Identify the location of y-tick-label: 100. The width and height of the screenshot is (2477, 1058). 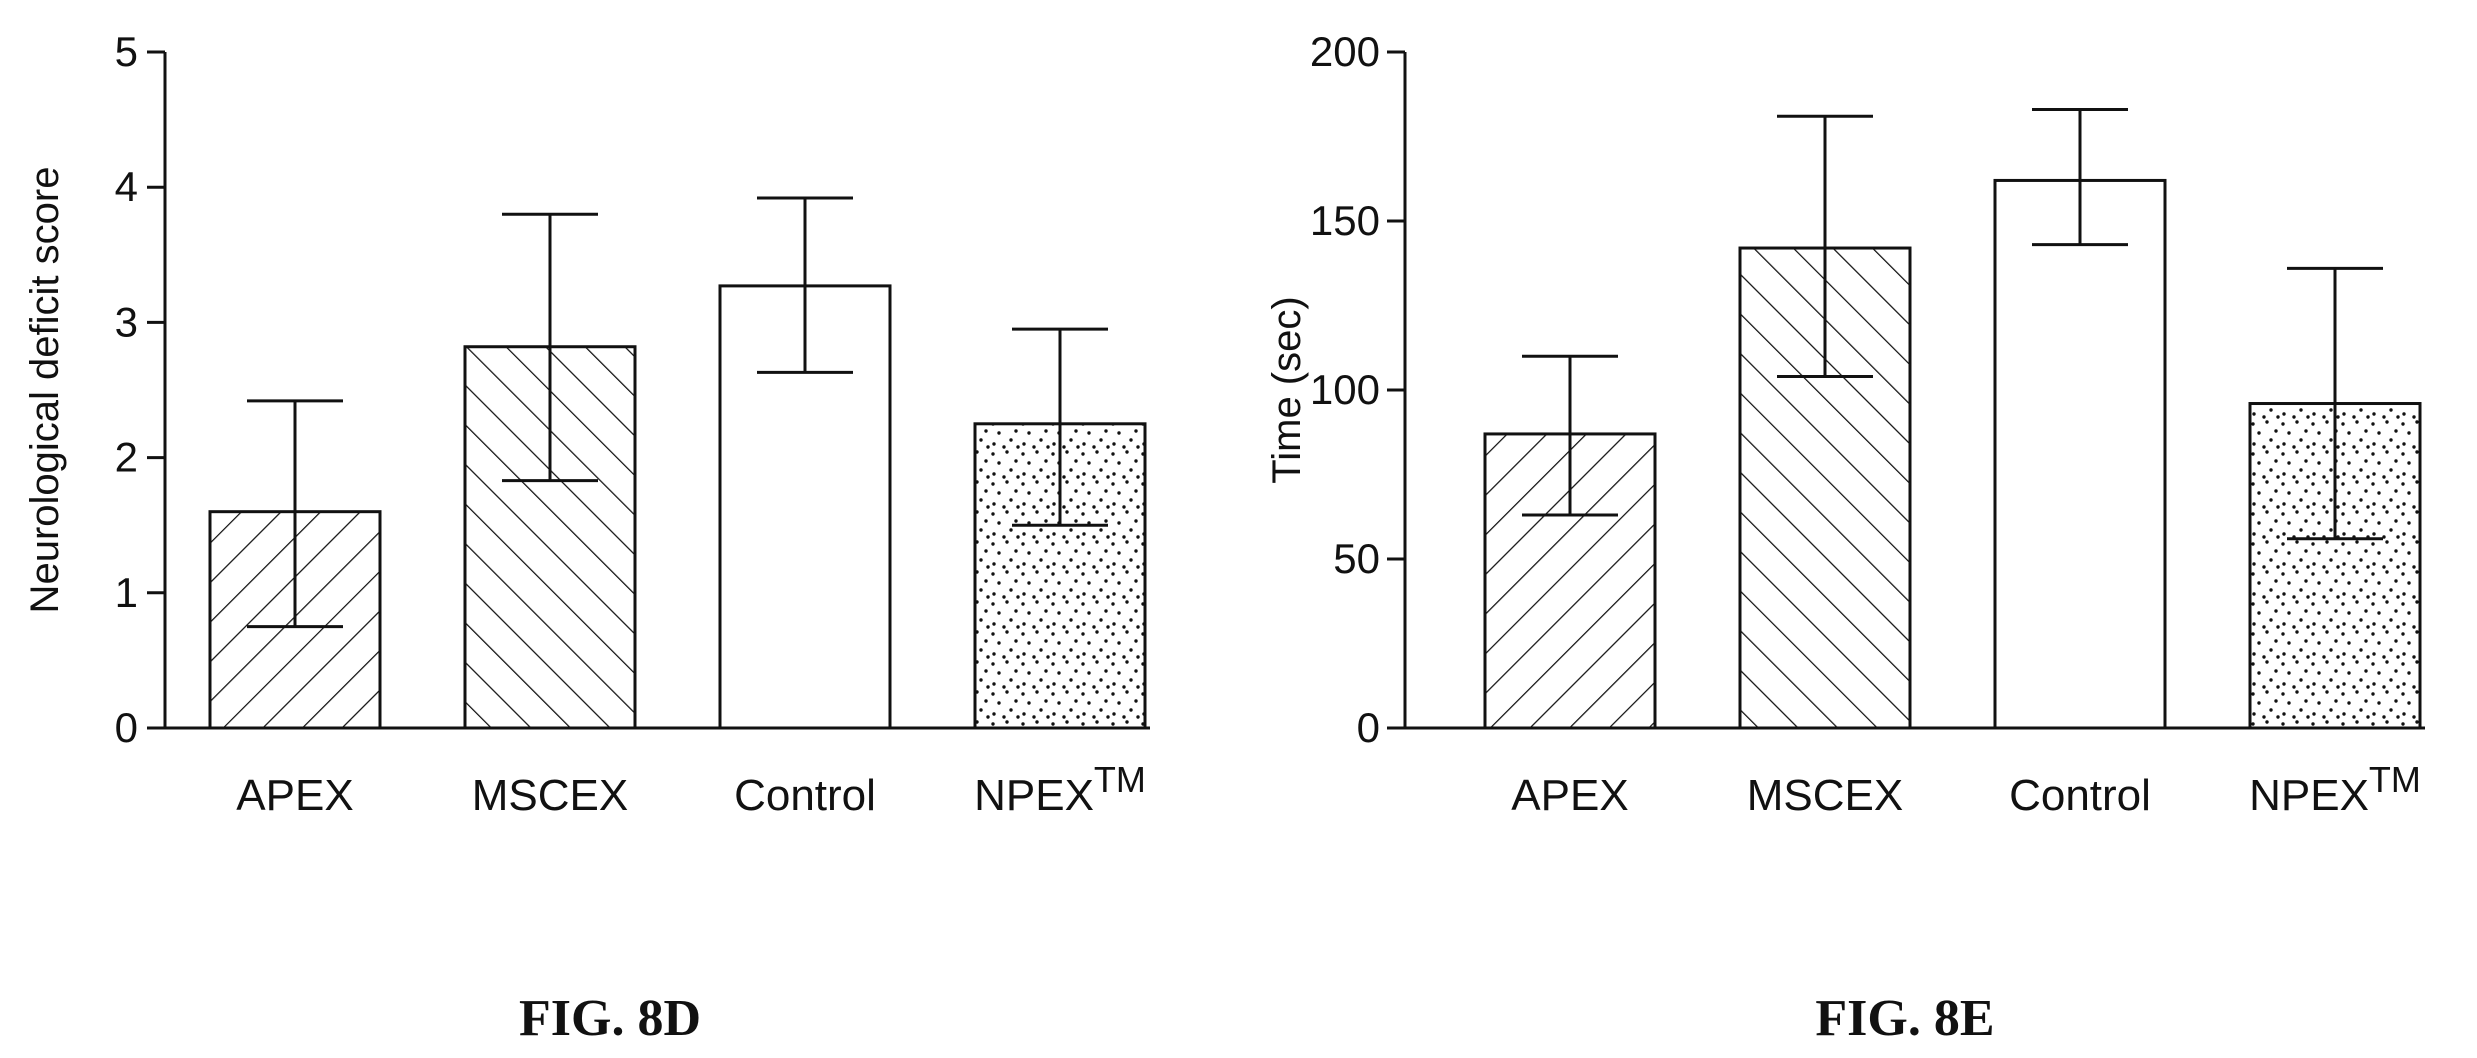
(1345, 389).